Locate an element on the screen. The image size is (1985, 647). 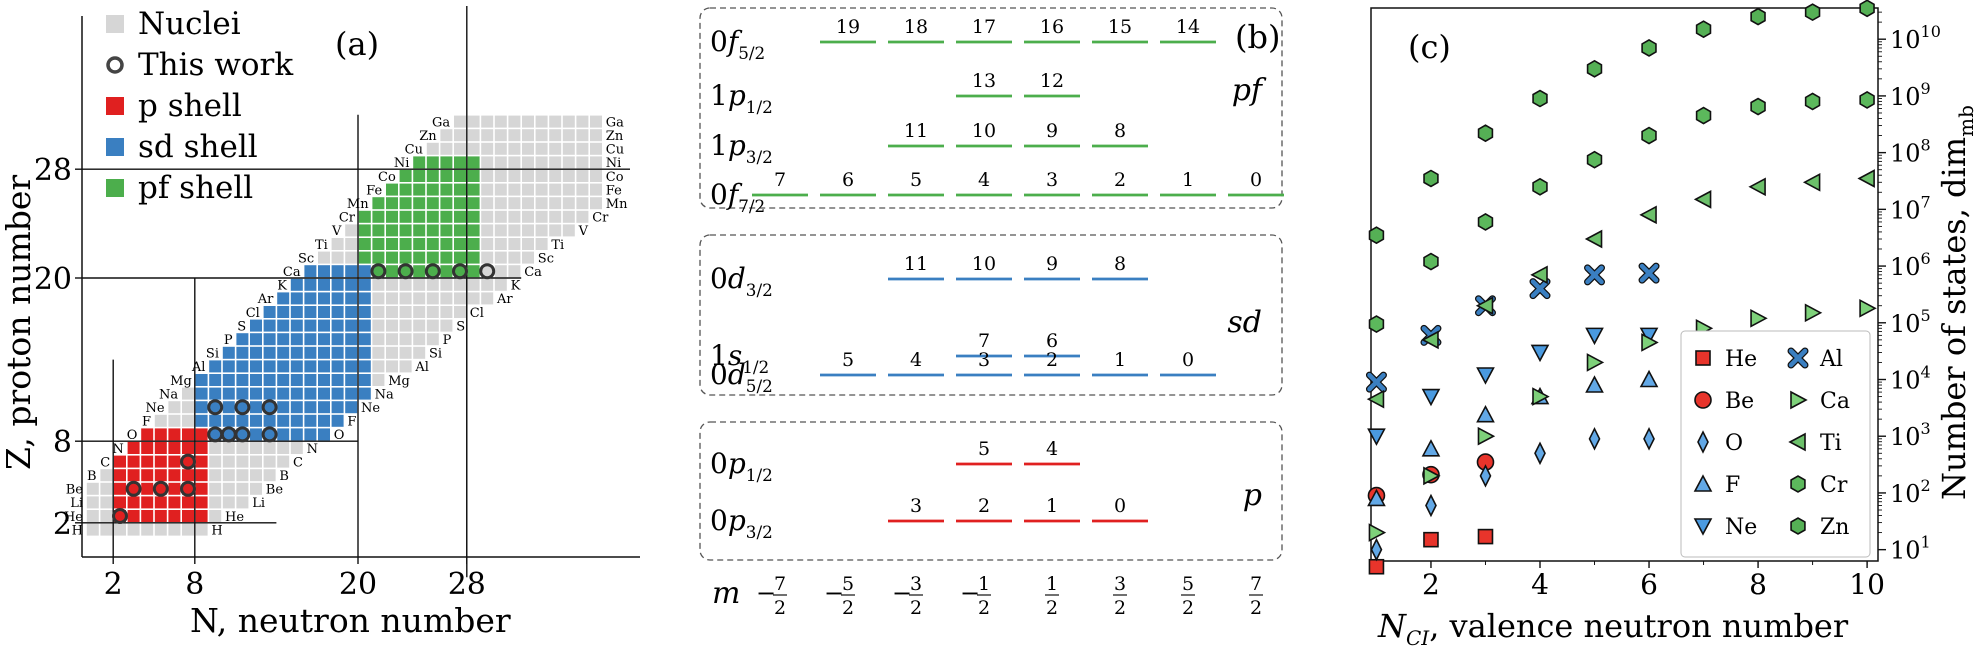
legend-label: F is located at coordinates (1732, 485).